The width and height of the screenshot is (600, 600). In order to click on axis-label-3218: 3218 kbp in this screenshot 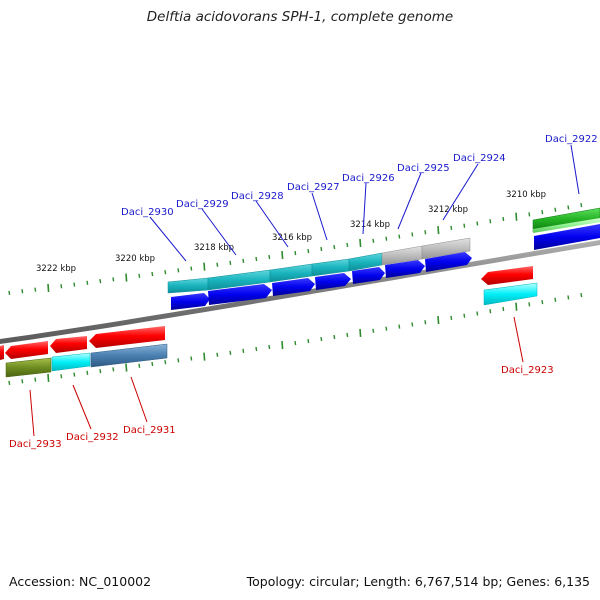, I will do `click(214, 248)`.